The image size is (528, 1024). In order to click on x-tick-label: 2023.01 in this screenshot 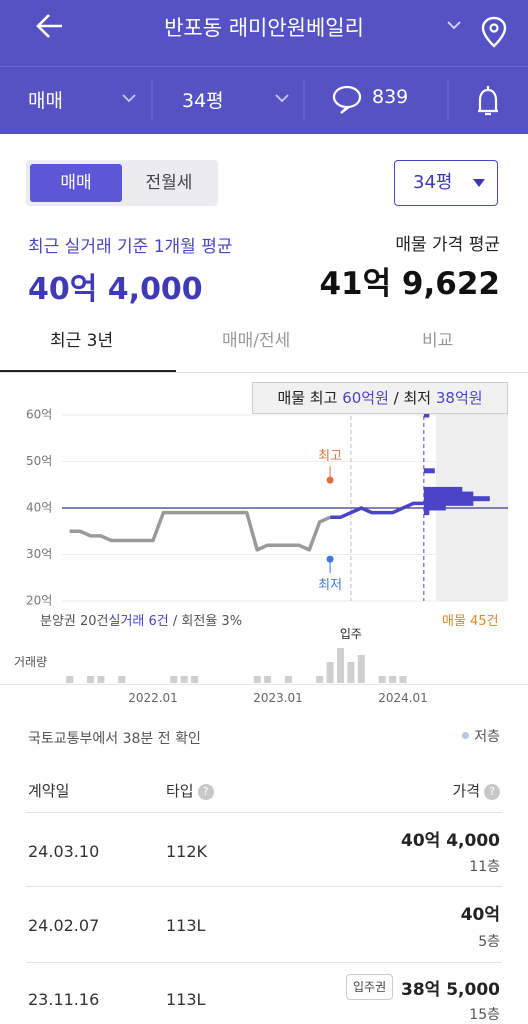, I will do `click(278, 698)`.